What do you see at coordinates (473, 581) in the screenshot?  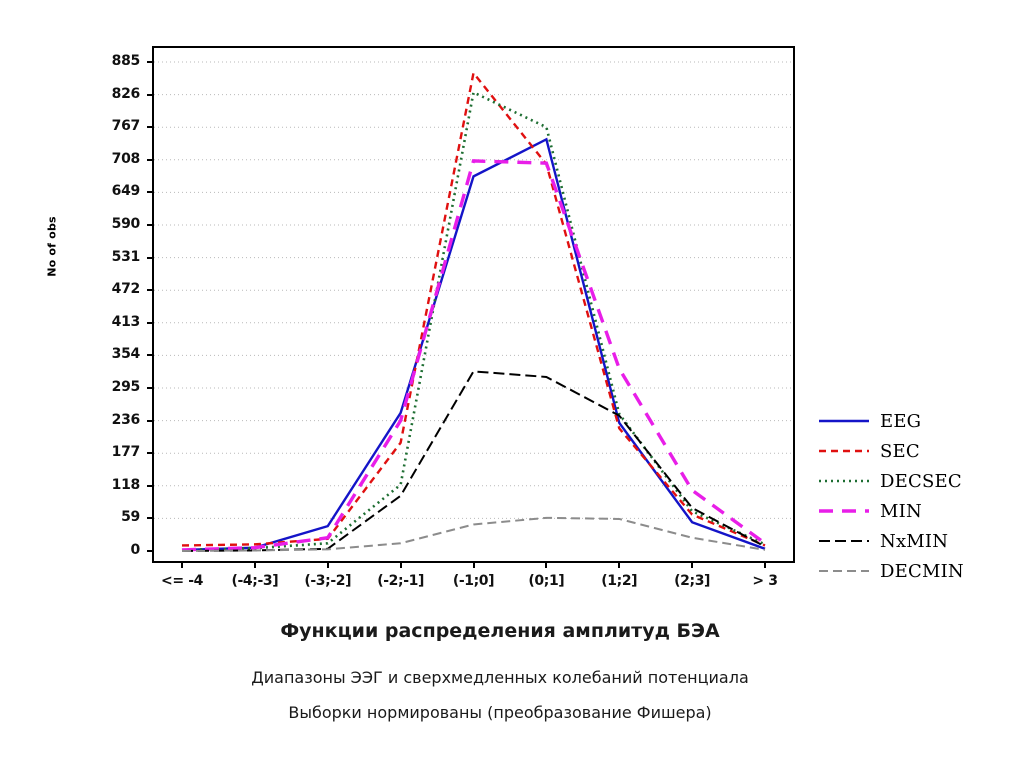 I see `x-tick-label: (-1;0]` at bounding box center [473, 581].